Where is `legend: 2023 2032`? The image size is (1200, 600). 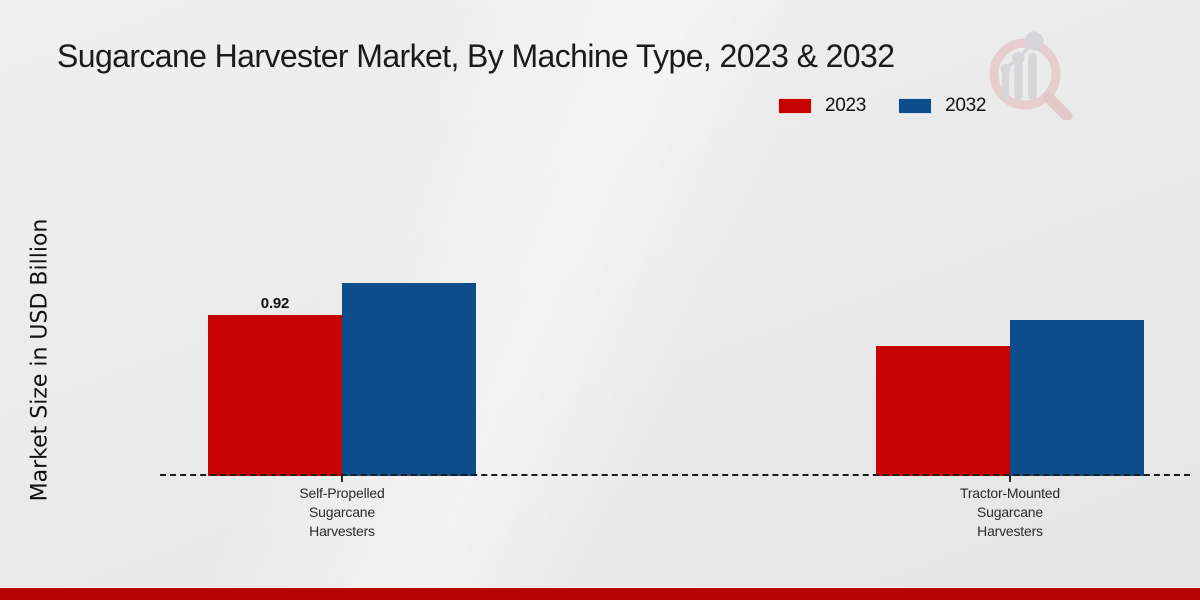 legend: 2023 2032 is located at coordinates (882, 106).